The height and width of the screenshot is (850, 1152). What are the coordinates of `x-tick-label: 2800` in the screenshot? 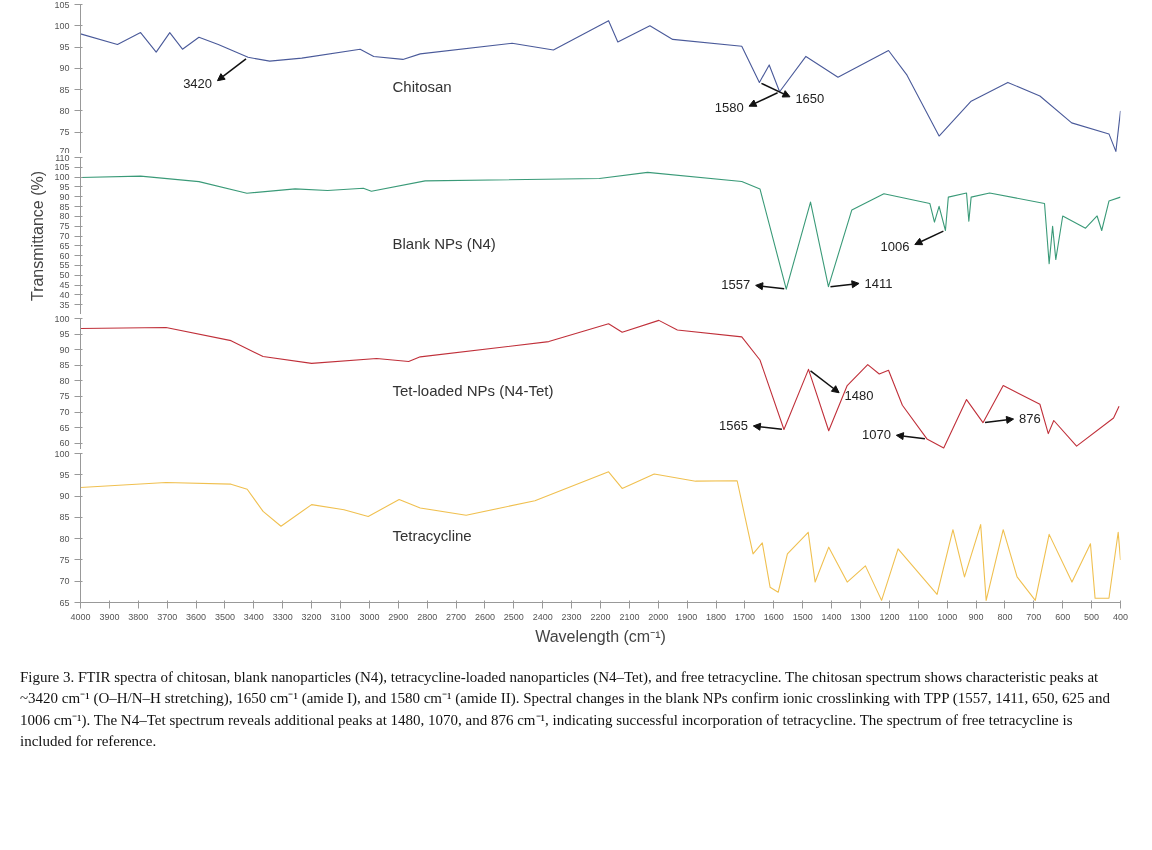 It's located at (427, 616).